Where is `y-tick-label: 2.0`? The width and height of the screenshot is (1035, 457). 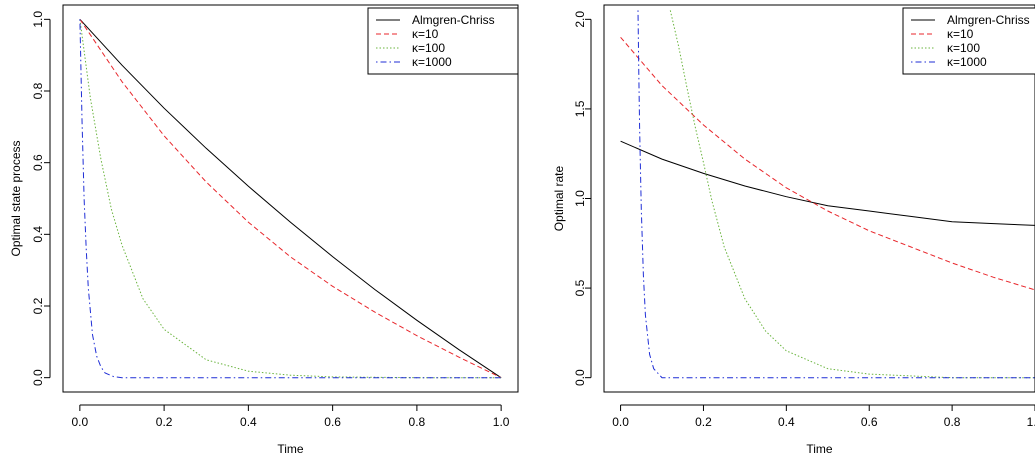
y-tick-label: 2.0 is located at coordinates (580, 19).